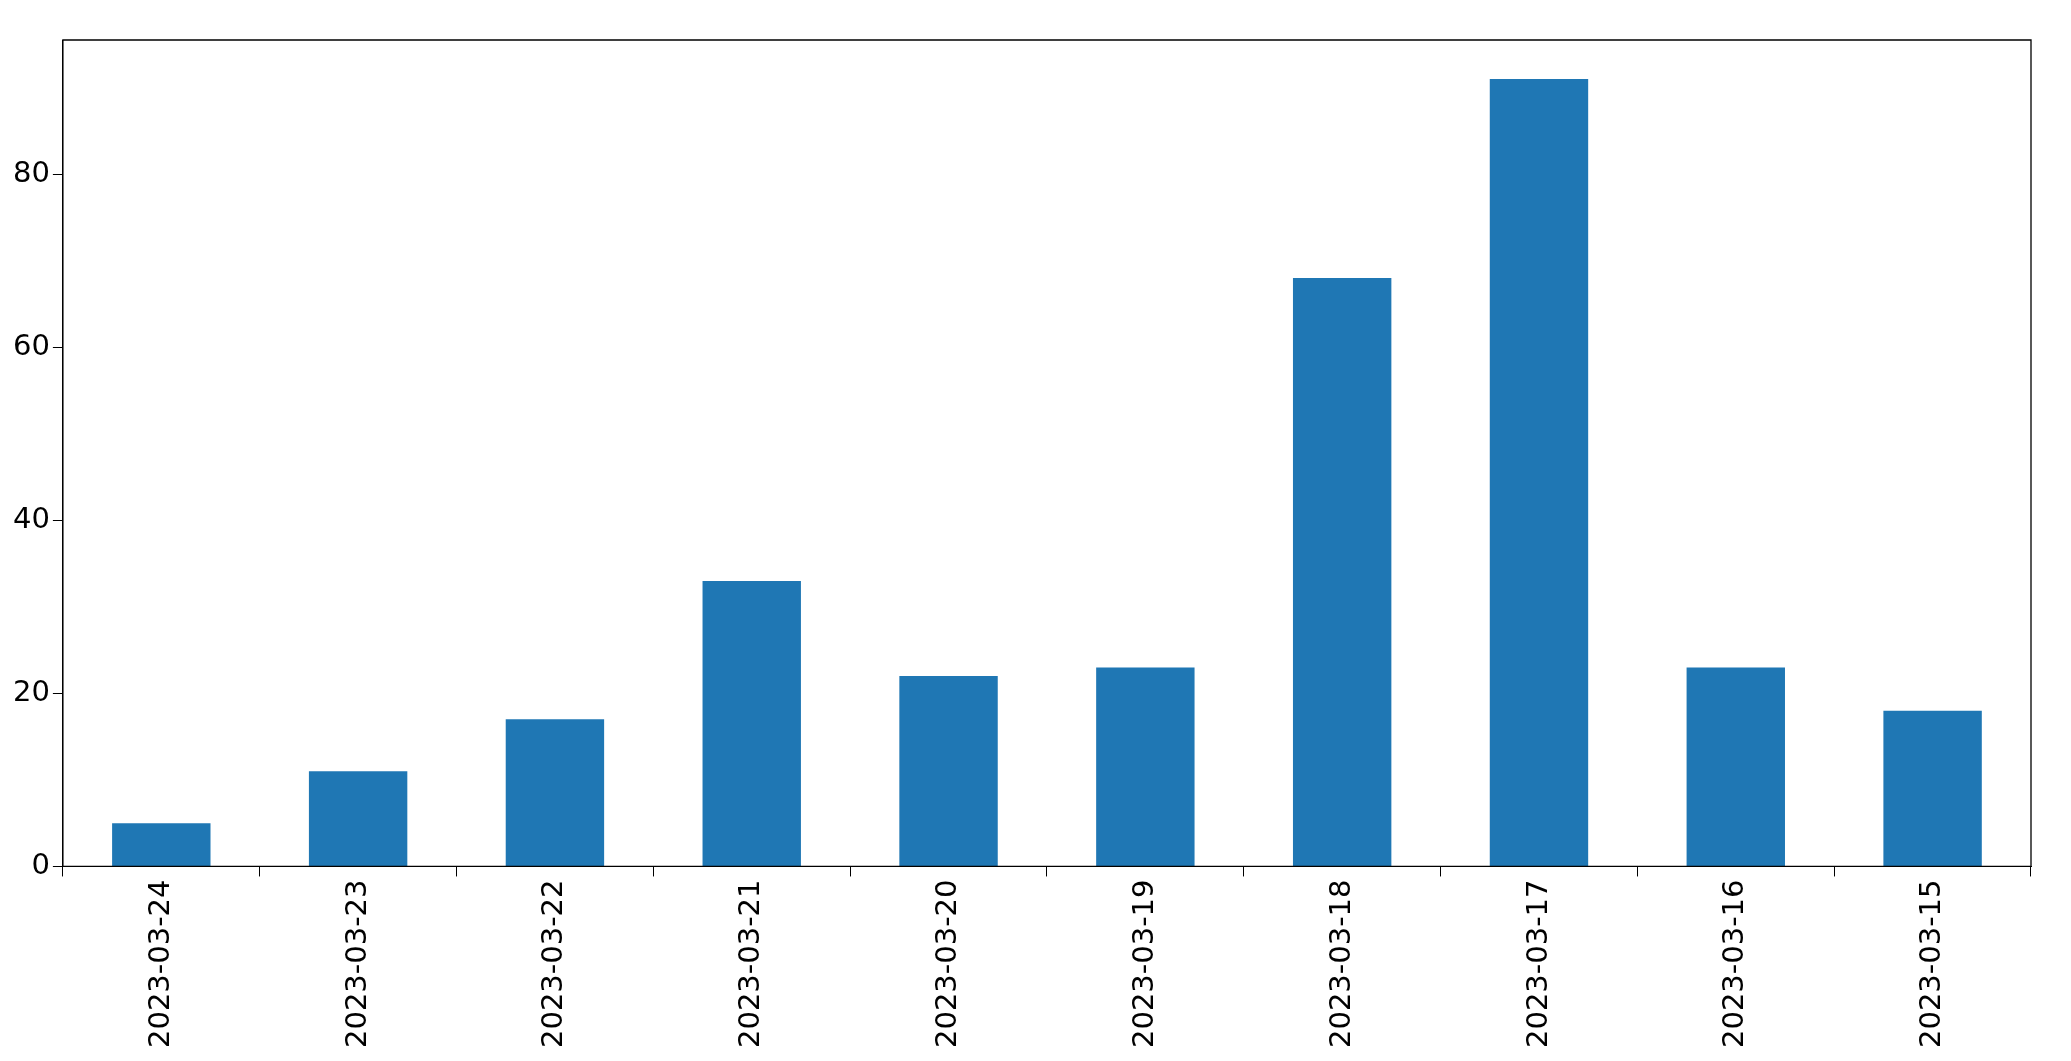 This screenshot has height=1061, width=2071. What do you see at coordinates (31, 344) in the screenshot?
I see `y-tick-label: 60` at bounding box center [31, 344].